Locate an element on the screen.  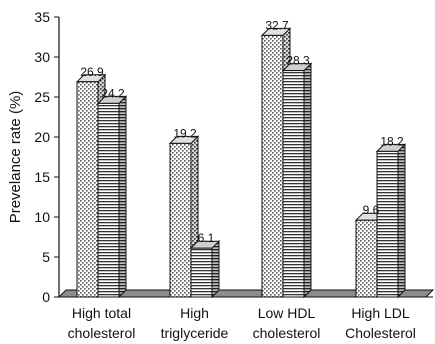
y-tick-label: 5 is located at coordinates (46, 257).